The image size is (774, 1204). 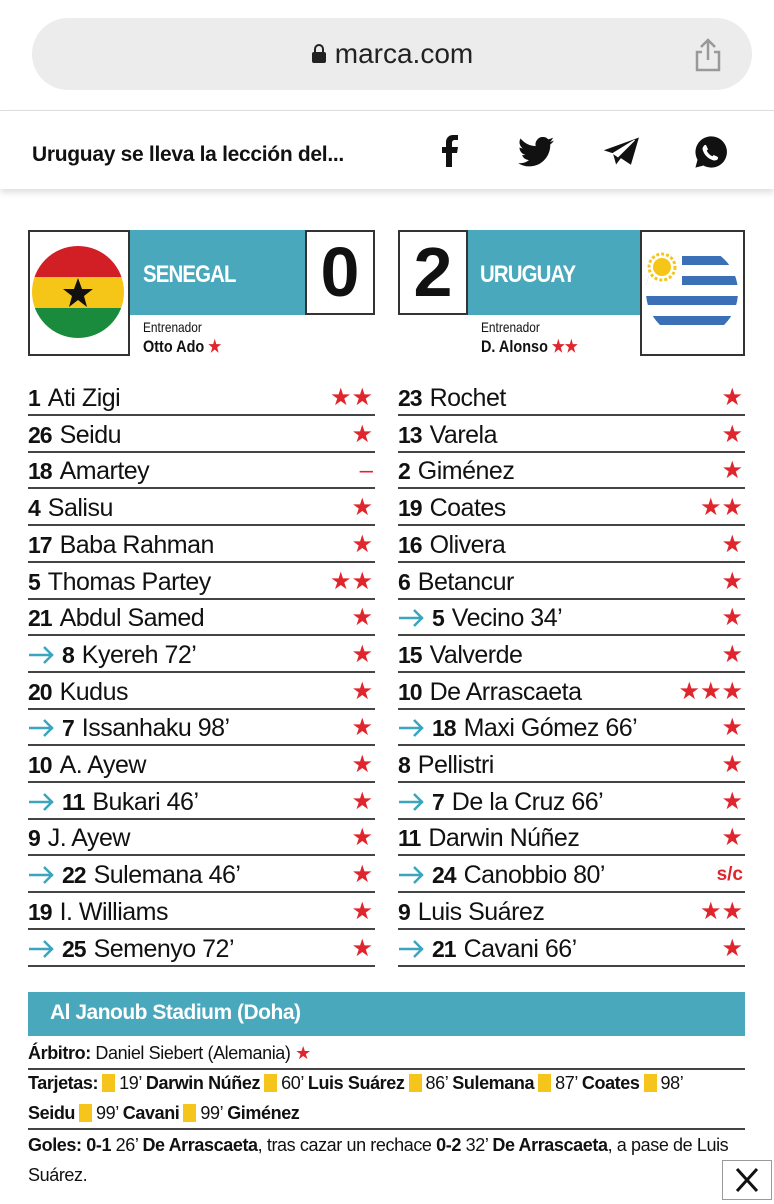 What do you see at coordinates (90, 434) in the screenshot?
I see `player-name: Seidu` at bounding box center [90, 434].